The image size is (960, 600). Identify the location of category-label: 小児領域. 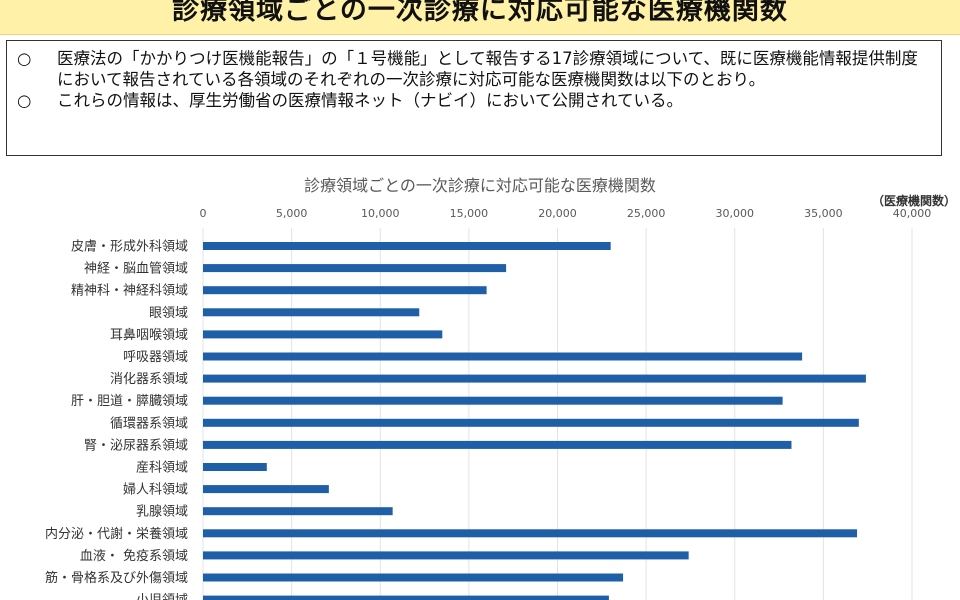
(162, 596).